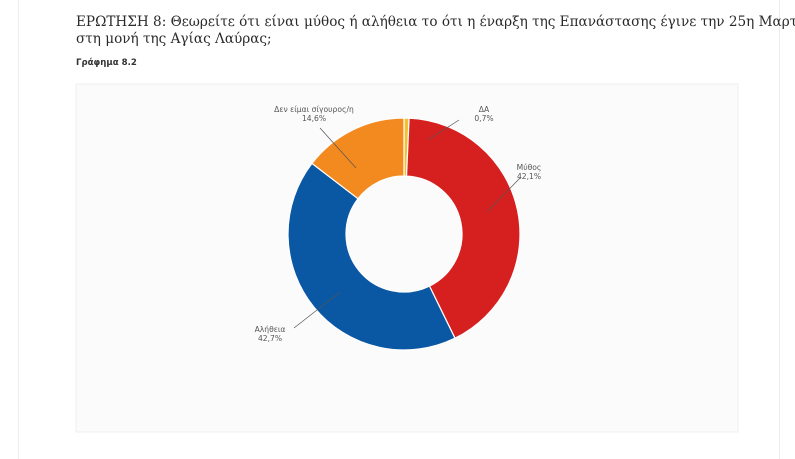 The width and height of the screenshot is (795, 459). Describe the element at coordinates (174, 39) in the screenshot. I see `question-line-2: στη μονή της Αγίας Λαύρας;` at that location.